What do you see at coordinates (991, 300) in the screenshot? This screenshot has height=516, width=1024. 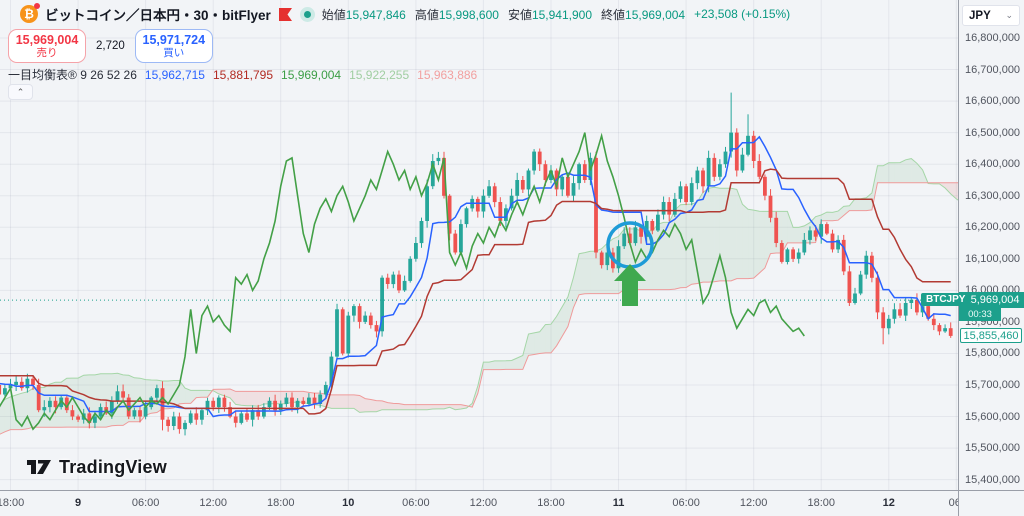 I see `current-price-label: 15,969,004` at bounding box center [991, 300].